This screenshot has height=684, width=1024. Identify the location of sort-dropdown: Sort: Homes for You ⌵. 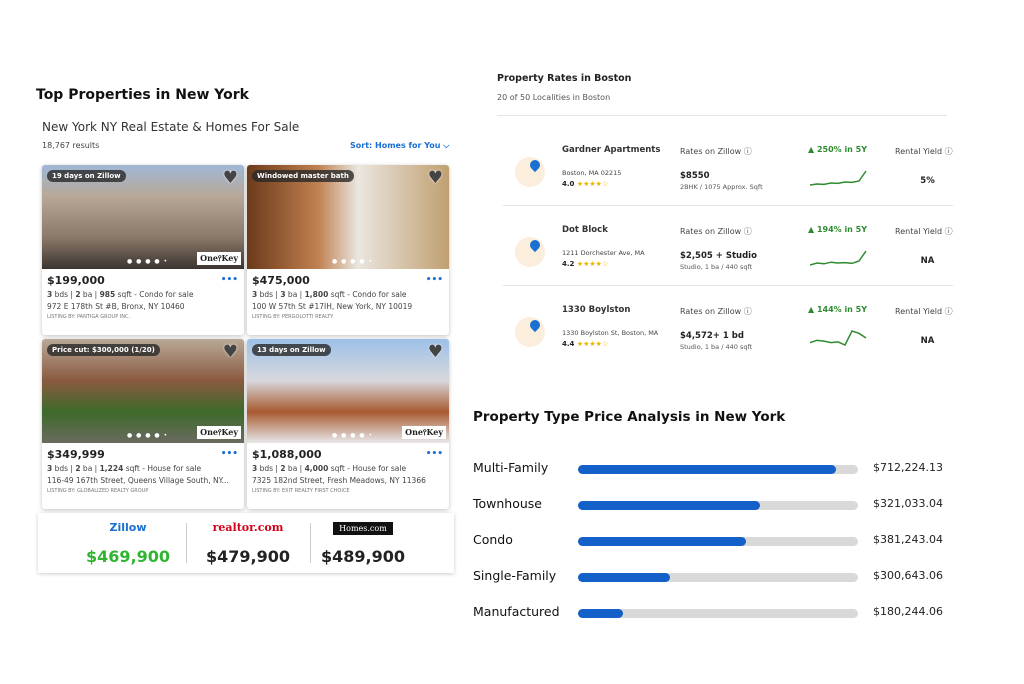
(400, 145).